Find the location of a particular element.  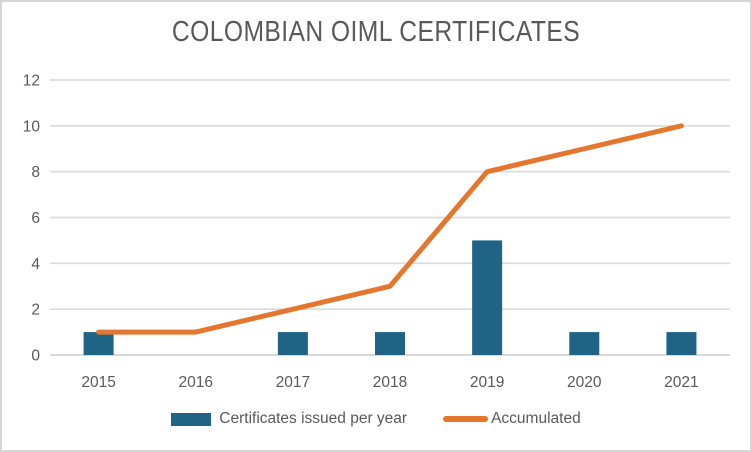

x-tick-label: 2019 is located at coordinates (487, 382).